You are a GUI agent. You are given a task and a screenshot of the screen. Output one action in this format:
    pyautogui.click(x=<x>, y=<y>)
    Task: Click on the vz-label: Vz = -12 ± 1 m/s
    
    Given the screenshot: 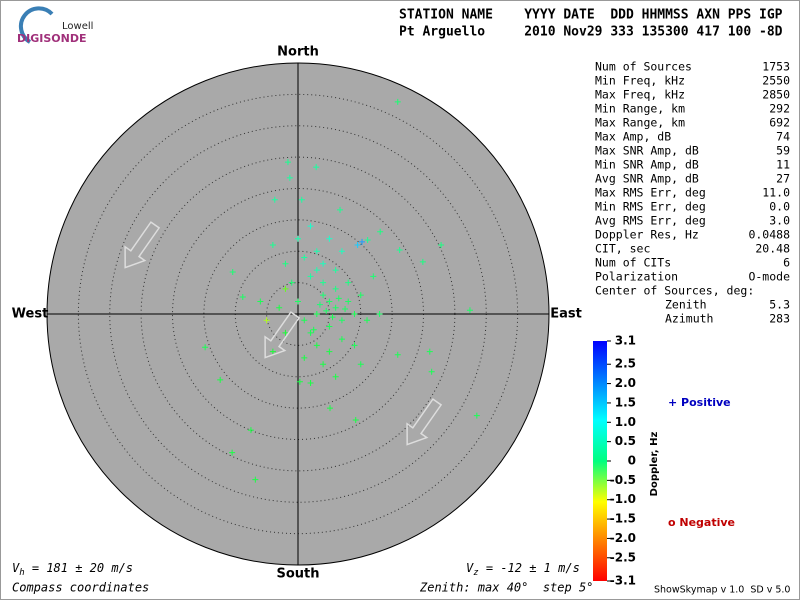 What is the action you would take?
    pyautogui.click(x=523, y=569)
    